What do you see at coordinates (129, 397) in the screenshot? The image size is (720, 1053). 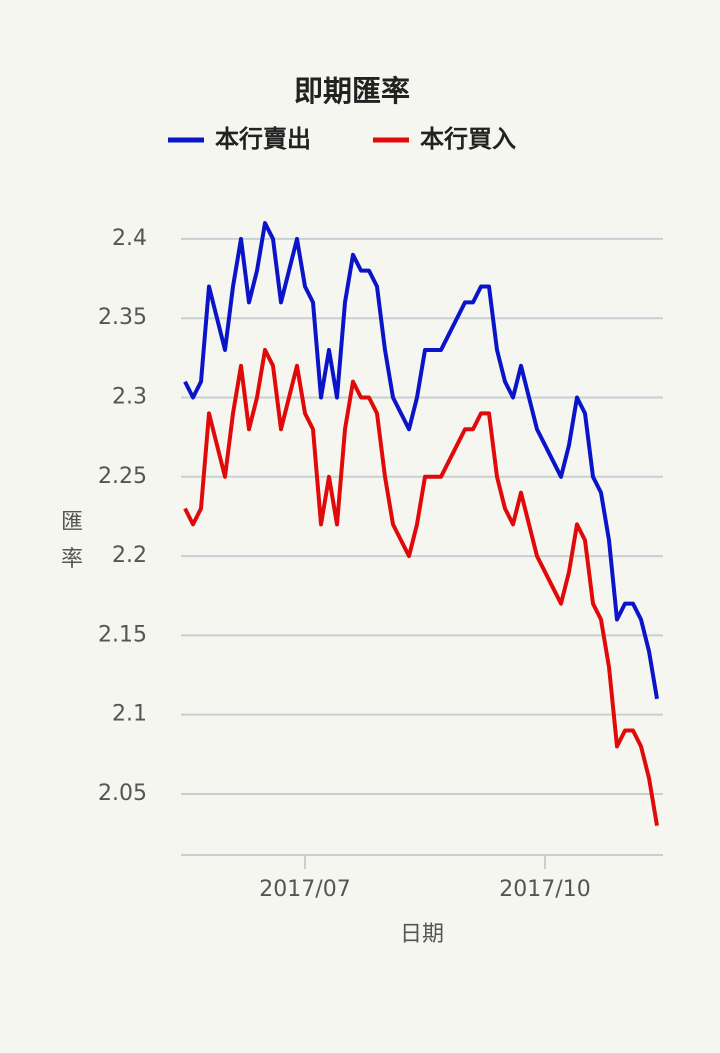 I see `y-tick-label: 2.3` at bounding box center [129, 397].